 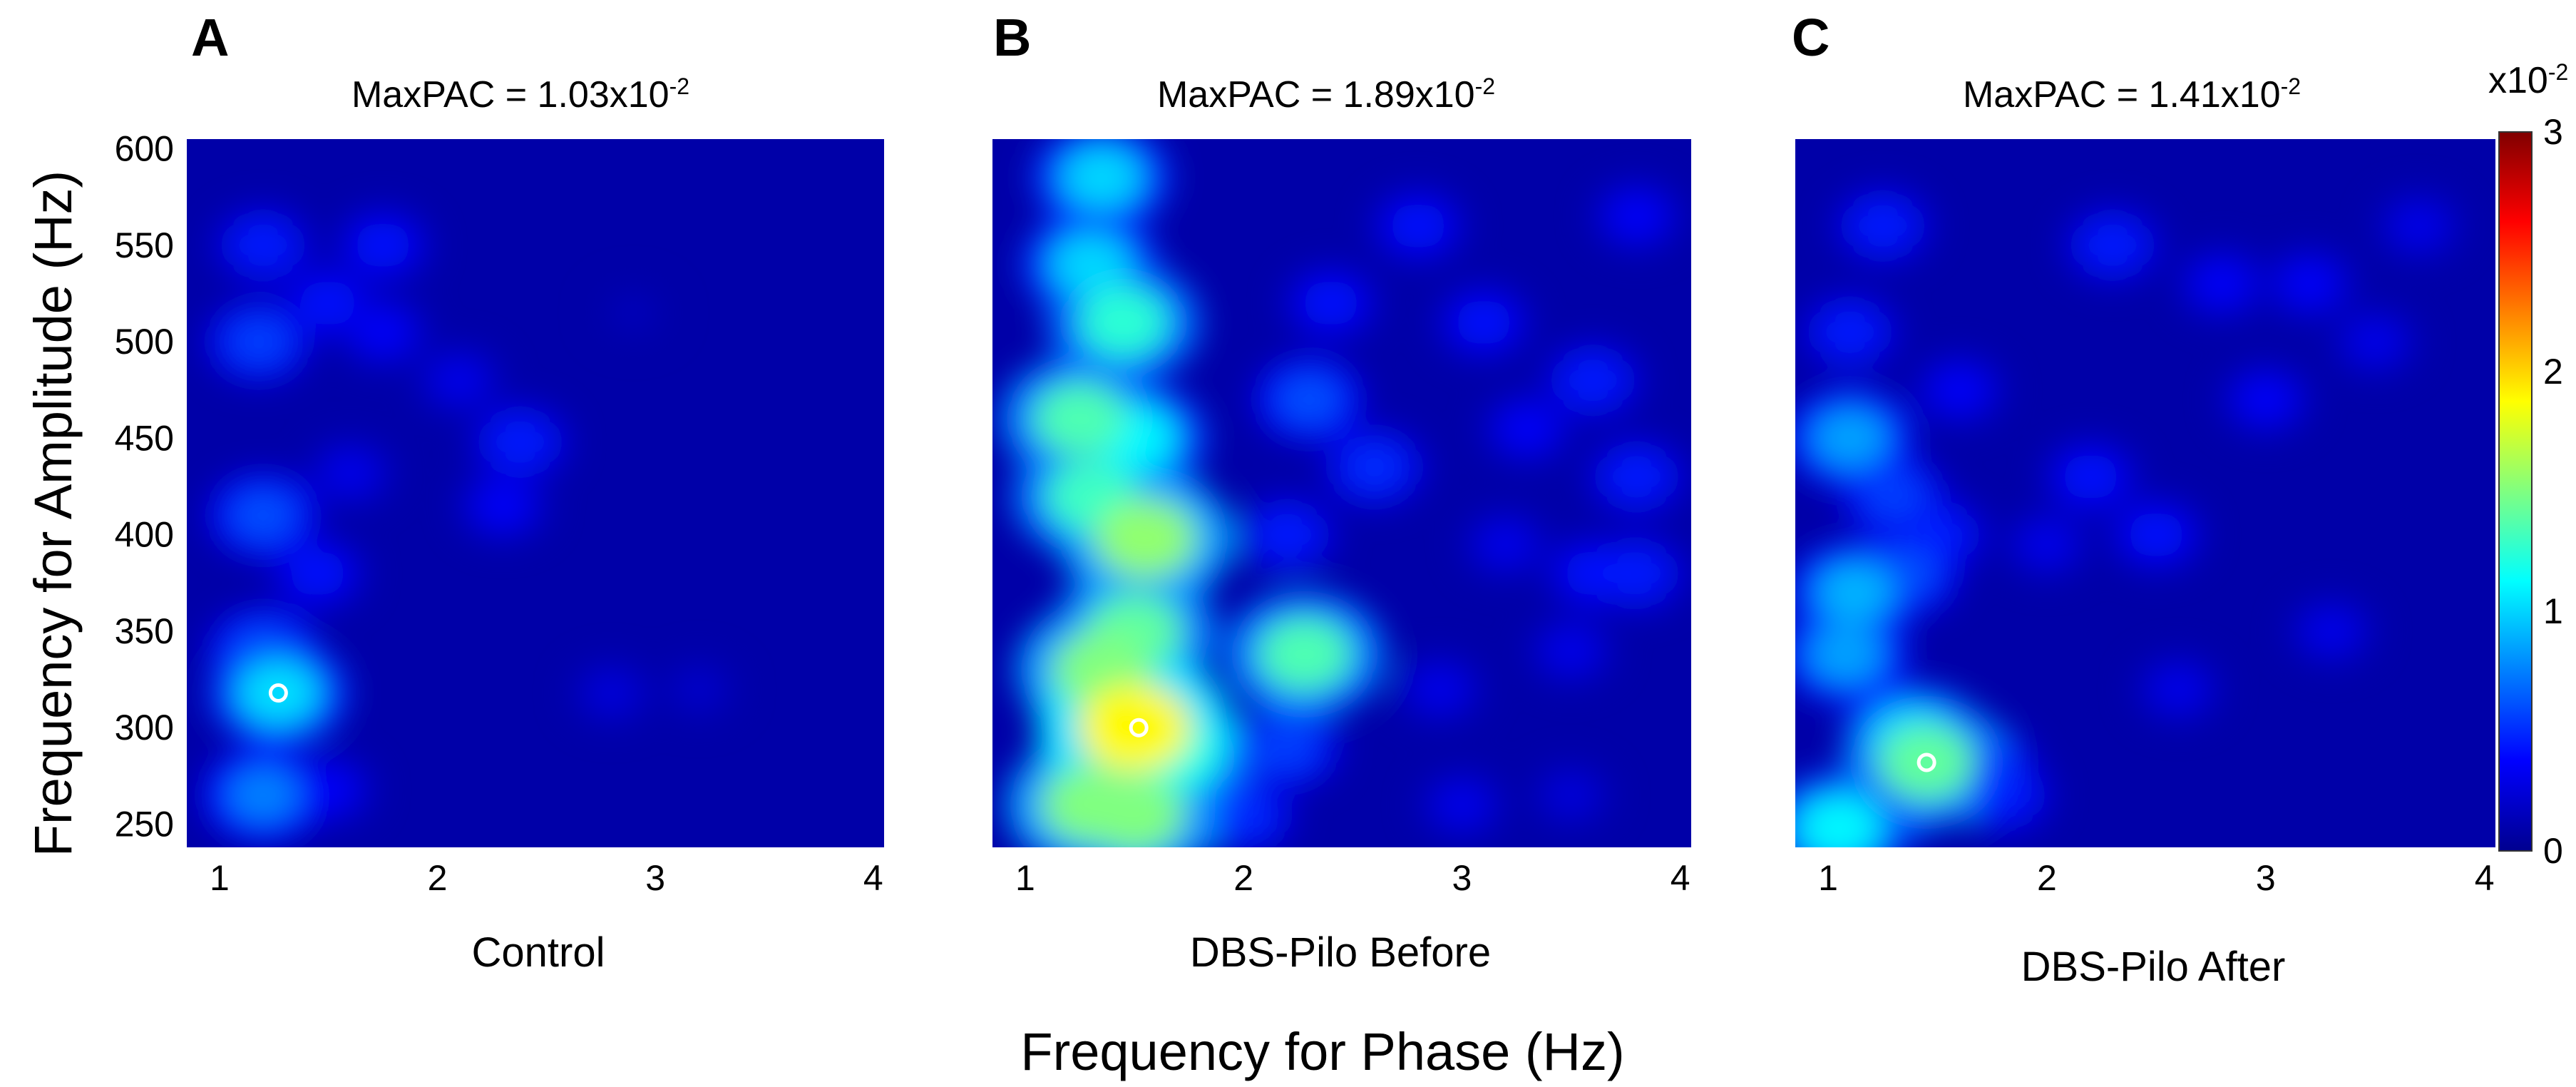 I want to click on colorbar: x10-2 0 1 2 3, so click(x=2528, y=465).